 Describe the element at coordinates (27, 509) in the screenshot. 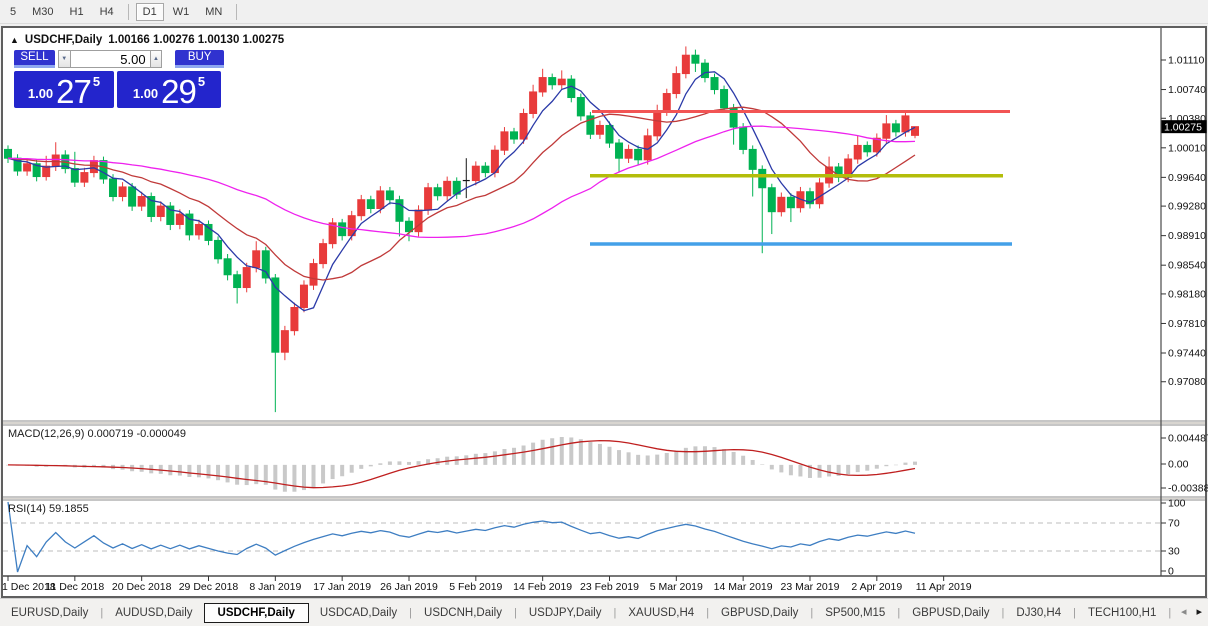

I see `rsi-name: RSI(14)` at that location.